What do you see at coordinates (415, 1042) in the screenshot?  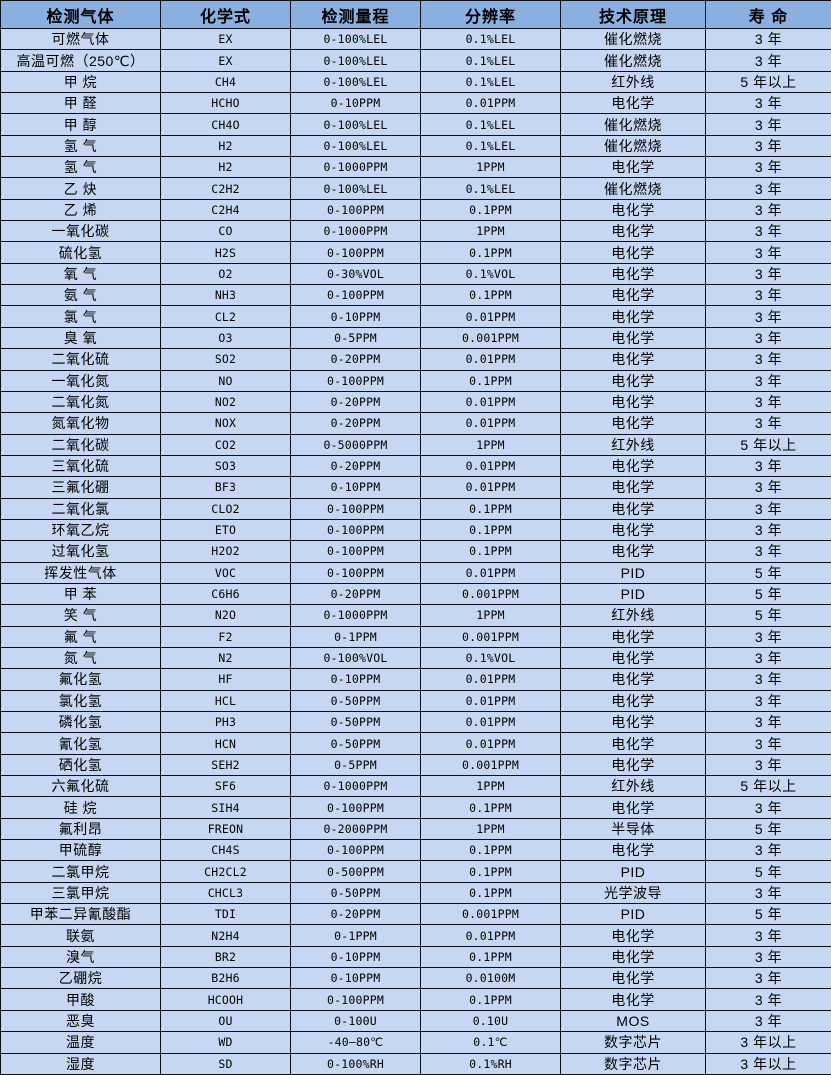 I see `table-row: 温度 WD -40—80℃ 0.1℃ 数字芯片 3 年以上` at bounding box center [415, 1042].